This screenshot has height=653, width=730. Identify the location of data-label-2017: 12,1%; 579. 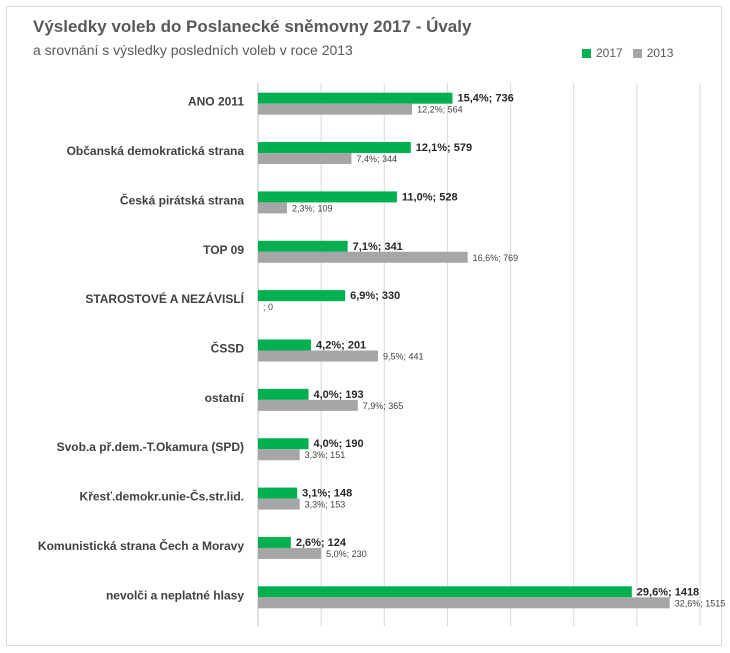
(444, 148).